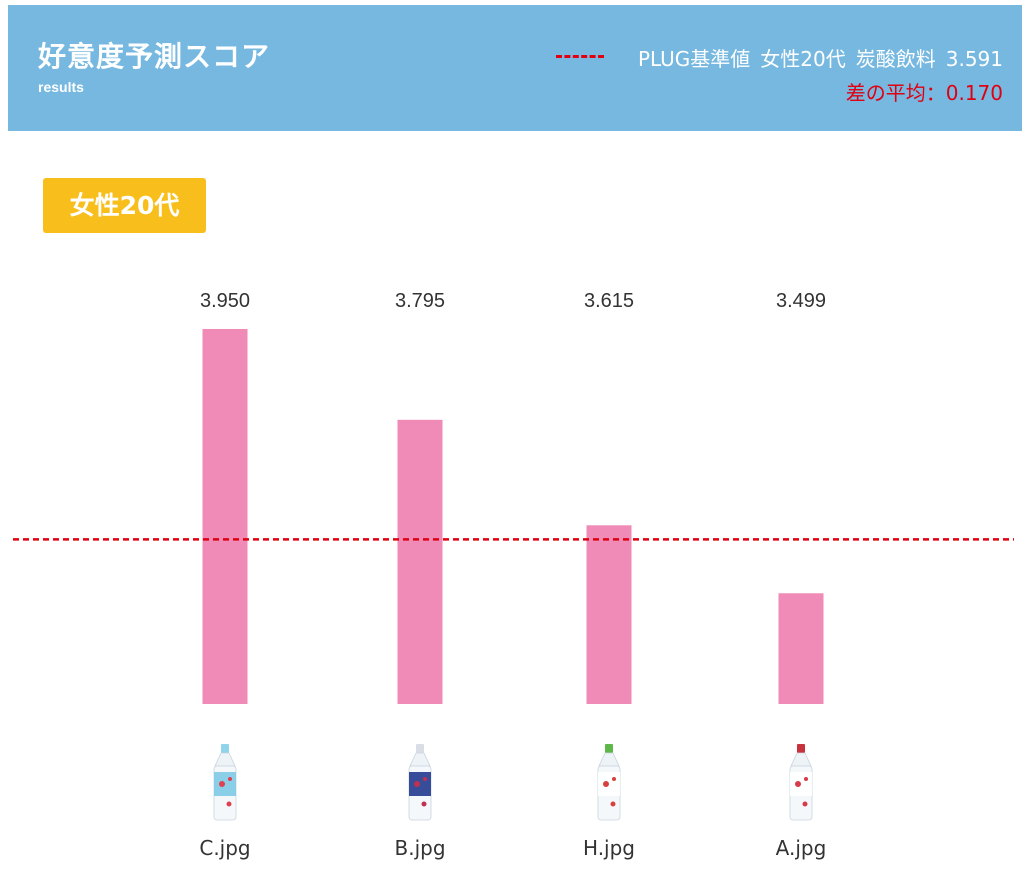  I want to click on baseline-legend-segment: 女性20代, so click(803, 59).